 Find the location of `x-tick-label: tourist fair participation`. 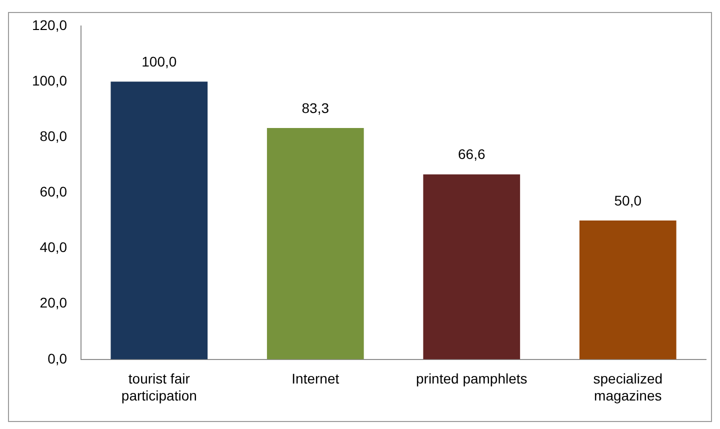

x-tick-label: tourist fair participation is located at coordinates (159, 387).